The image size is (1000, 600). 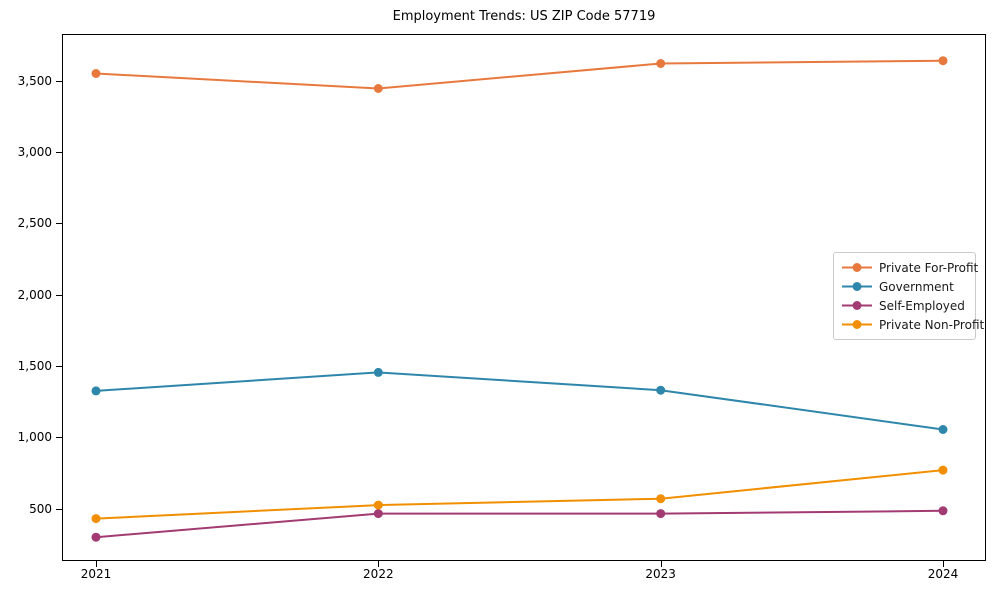 I want to click on legend-item: Self-Employed, so click(x=904, y=306).